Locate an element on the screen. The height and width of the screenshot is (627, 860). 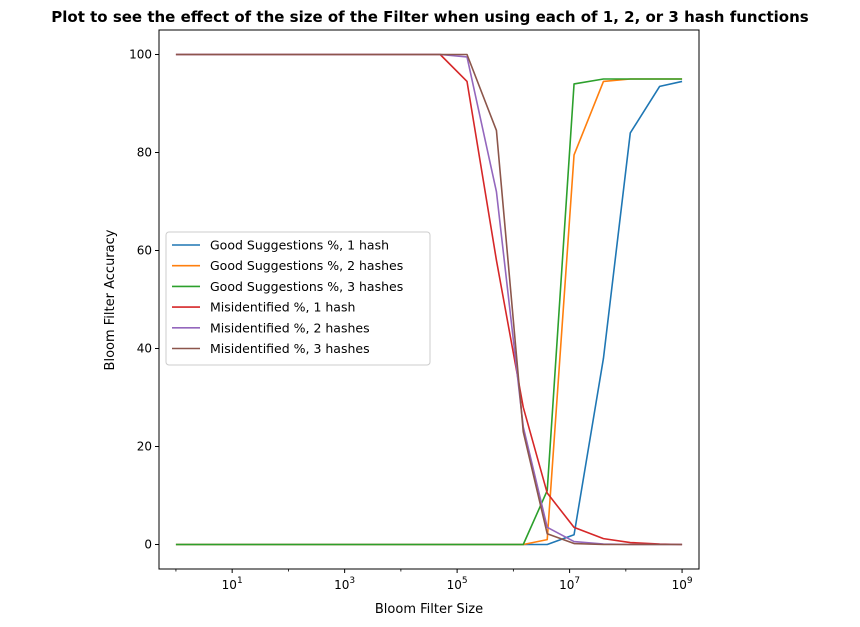
x-tick-label: 10⁹ is located at coordinates (682, 584).